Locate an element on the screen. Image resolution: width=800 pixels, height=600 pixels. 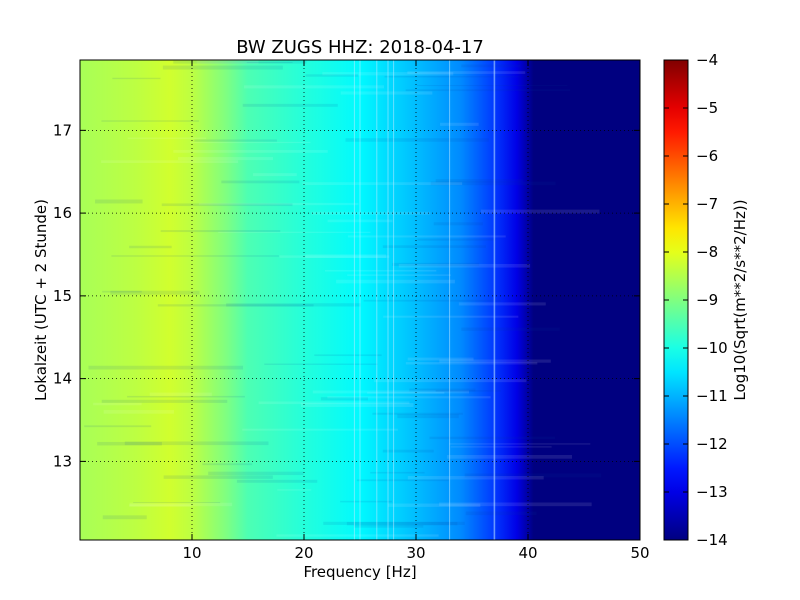
colorbar-tick-label: −11 is located at coordinates (712, 396).